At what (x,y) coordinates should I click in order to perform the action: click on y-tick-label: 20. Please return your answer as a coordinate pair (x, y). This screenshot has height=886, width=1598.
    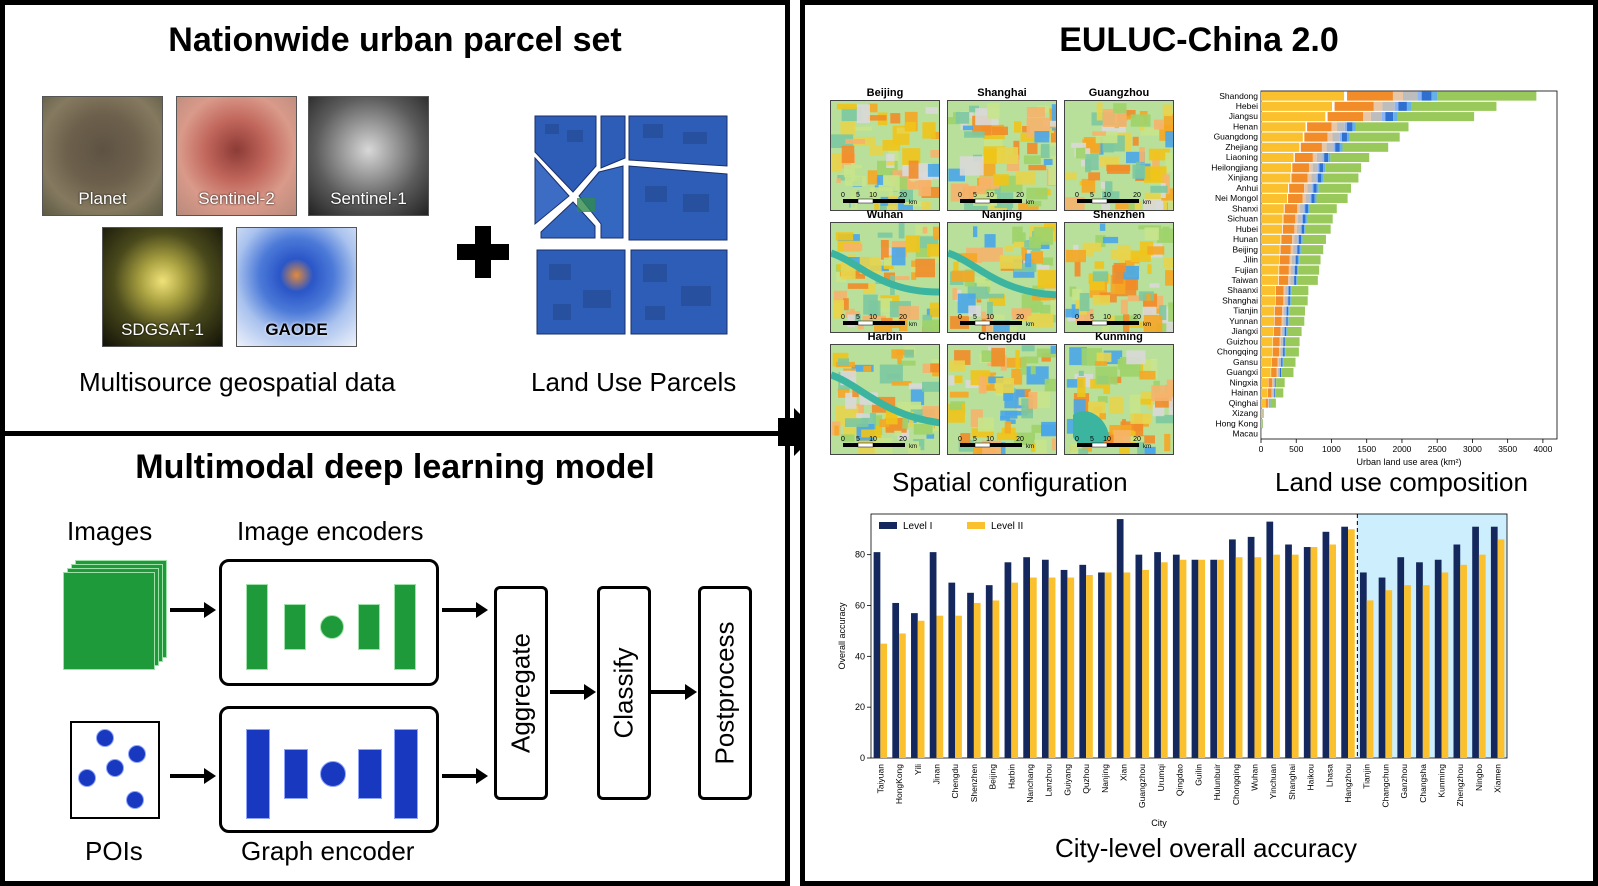
    Looking at the image, I should click on (860, 707).